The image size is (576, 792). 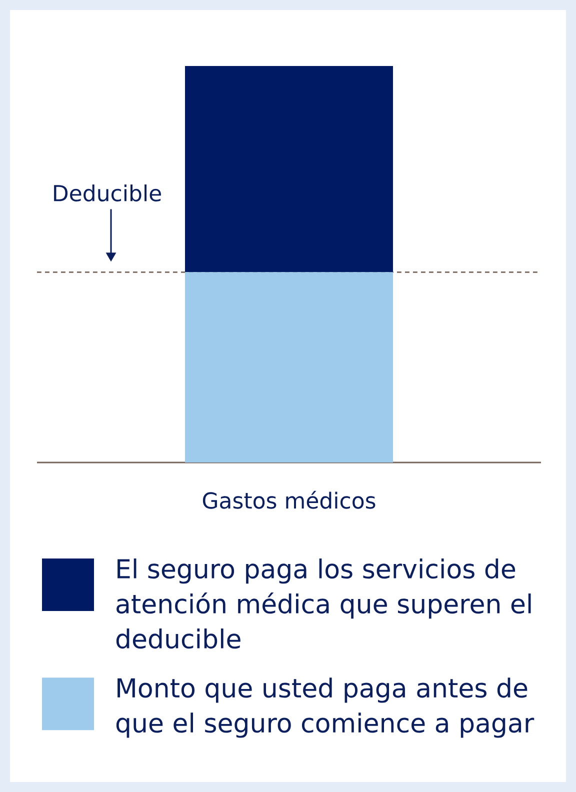 I want to click on x-axis-title: Gastos médicos, so click(x=289, y=499).